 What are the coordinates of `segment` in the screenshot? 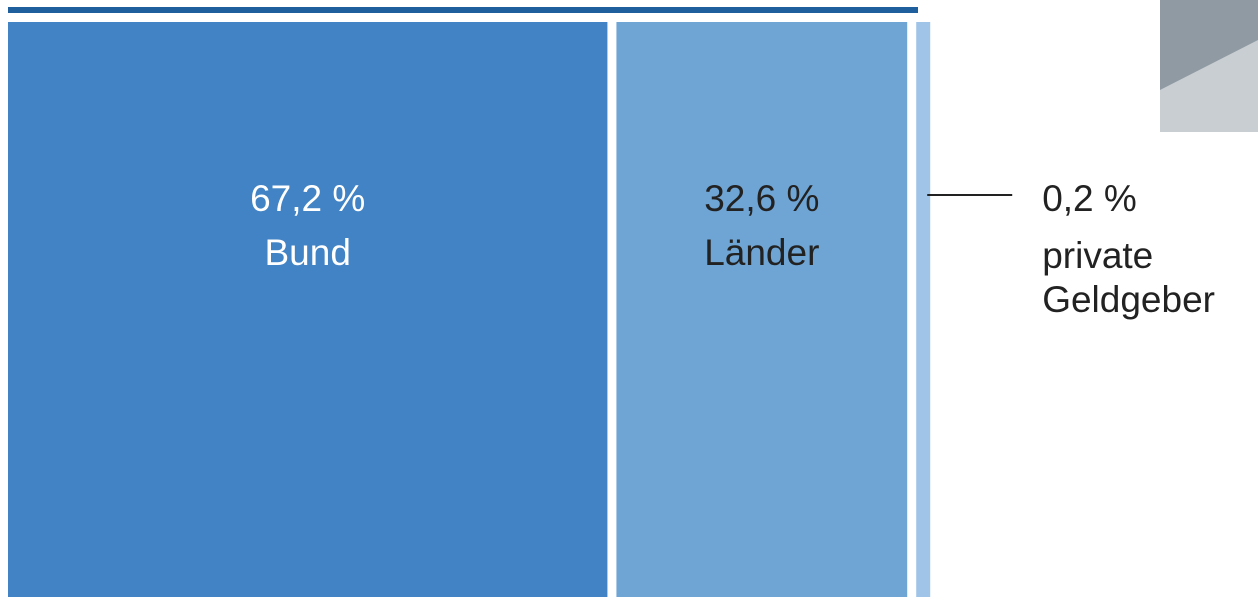 It's located at (923, 309).